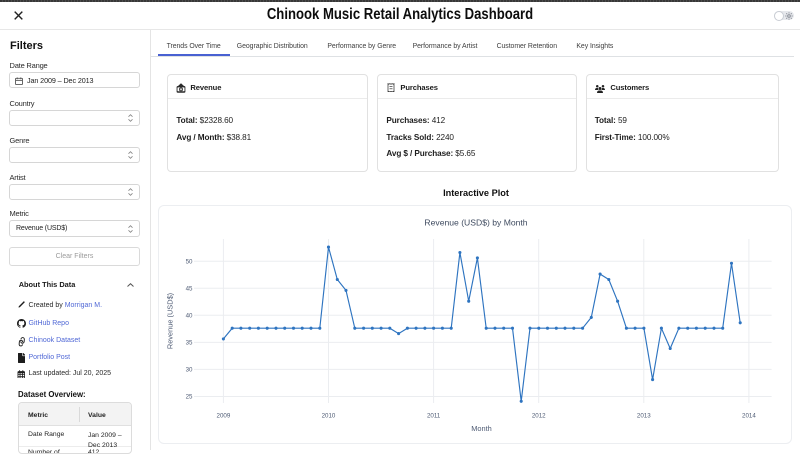  I want to click on svg-text: 2009, so click(224, 416).